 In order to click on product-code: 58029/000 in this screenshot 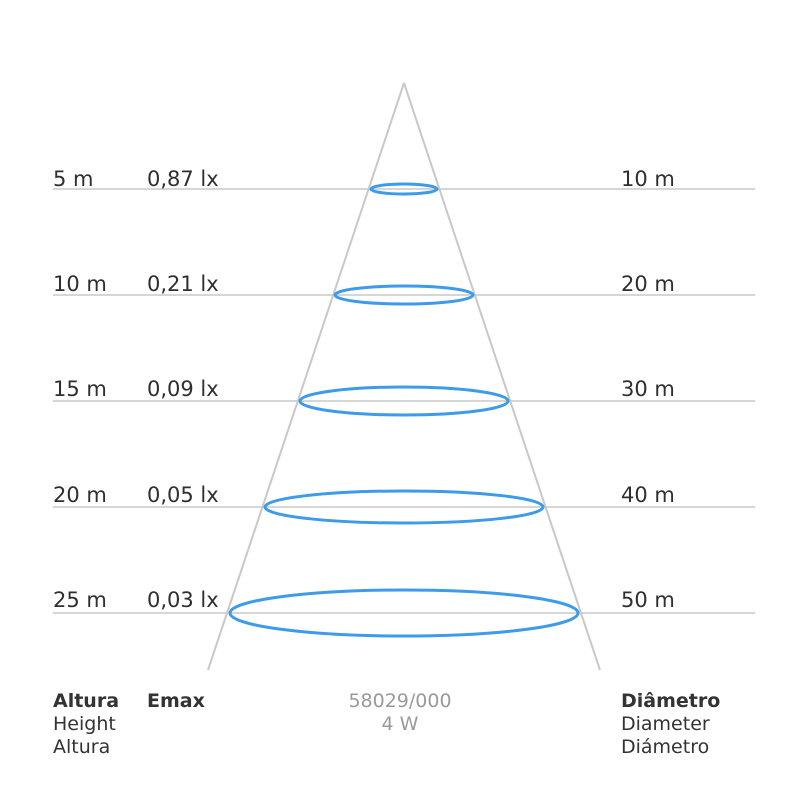, I will do `click(400, 701)`.